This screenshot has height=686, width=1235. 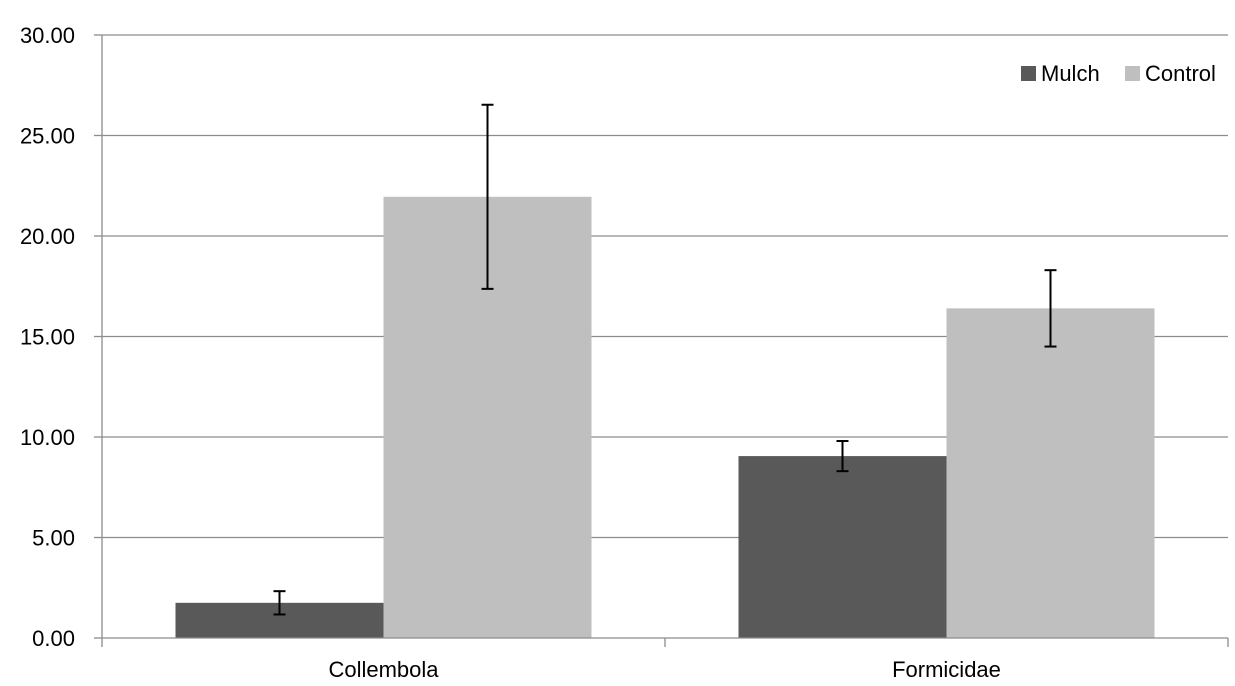 What do you see at coordinates (1132, 73) in the screenshot?
I see `legend-swatch-control` at bounding box center [1132, 73].